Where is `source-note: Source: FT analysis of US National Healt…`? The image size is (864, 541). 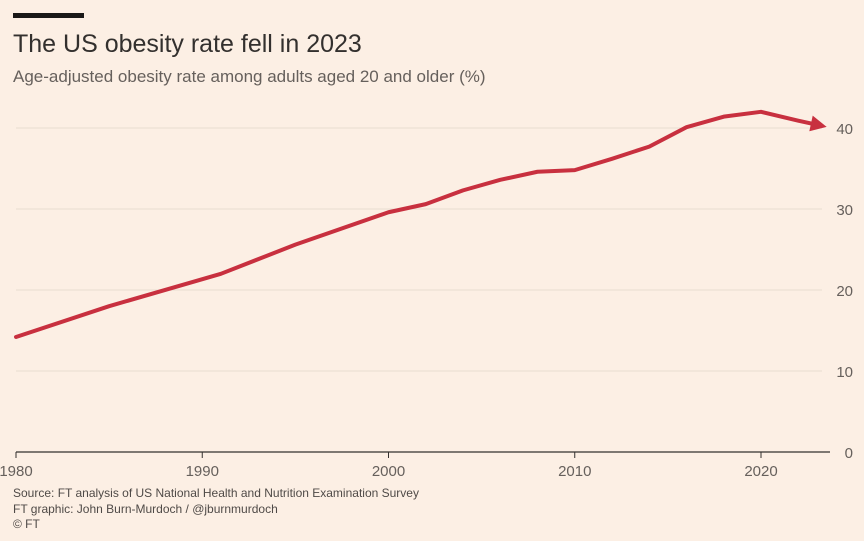 source-note: Source: FT analysis of US National Healt… is located at coordinates (216, 493).